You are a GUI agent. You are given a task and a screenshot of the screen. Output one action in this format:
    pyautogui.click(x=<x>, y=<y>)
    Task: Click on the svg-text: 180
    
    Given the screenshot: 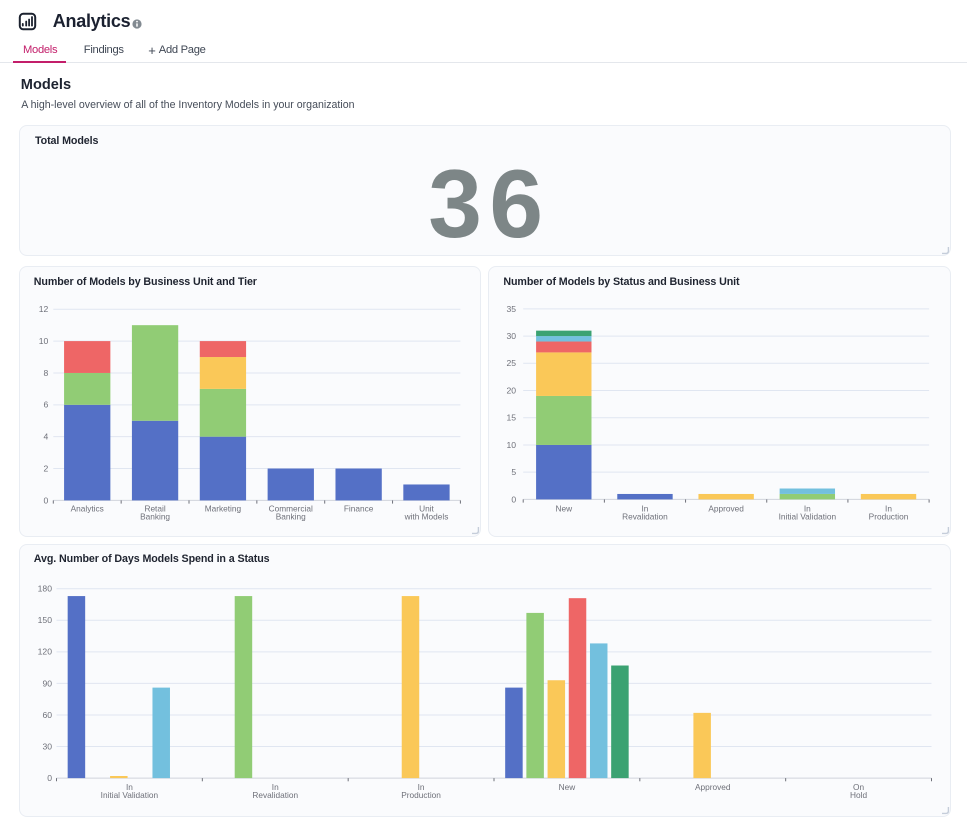 What is the action you would take?
    pyautogui.click(x=45, y=589)
    